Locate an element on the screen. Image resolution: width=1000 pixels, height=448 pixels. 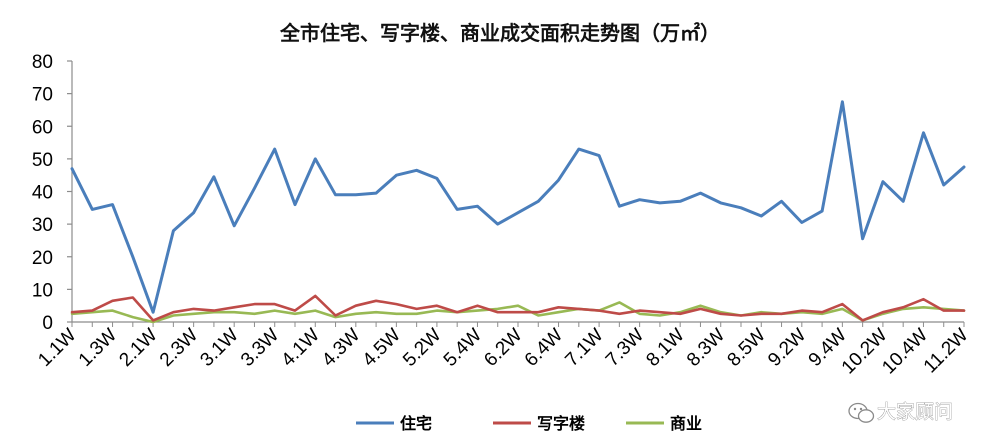
x-tick-label: 3.3W is located at coordinates (260, 348).